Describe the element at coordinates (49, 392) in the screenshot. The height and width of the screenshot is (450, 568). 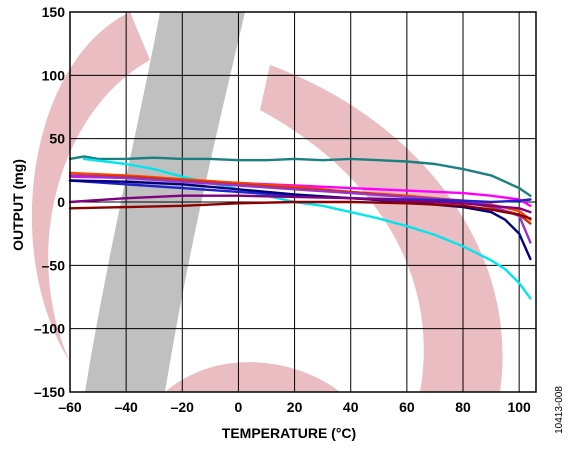
I see `y-tick-label: –150` at that location.